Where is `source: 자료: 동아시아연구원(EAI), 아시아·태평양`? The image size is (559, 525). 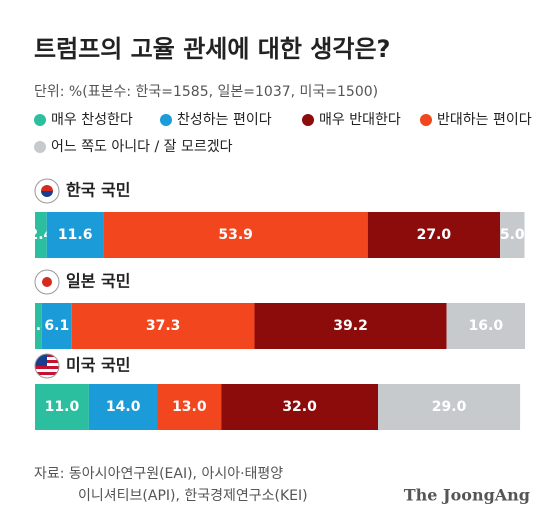
source: 자료: 동아시아연구원(EAI), 아시아·태평양 is located at coordinates (158, 474).